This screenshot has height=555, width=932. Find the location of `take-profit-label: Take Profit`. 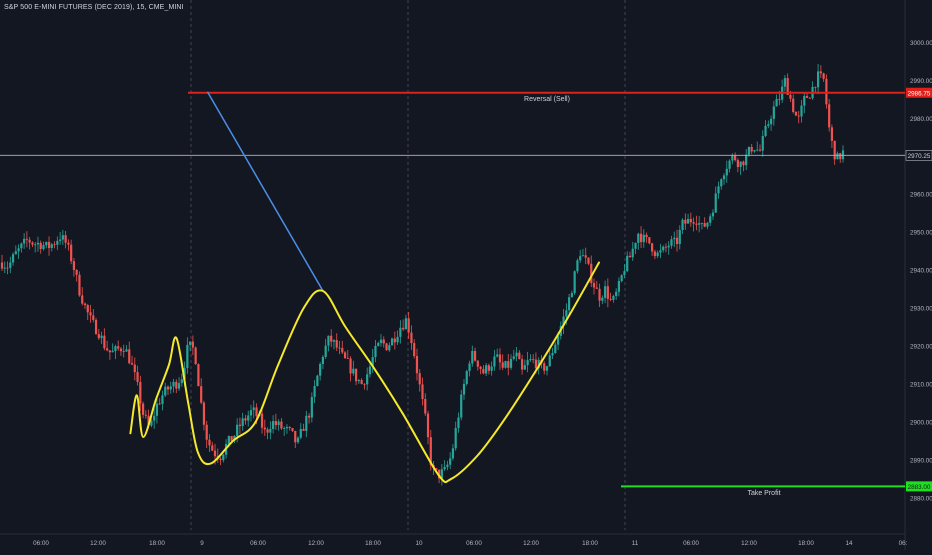

take-profit-label: Take Profit is located at coordinates (763, 493).